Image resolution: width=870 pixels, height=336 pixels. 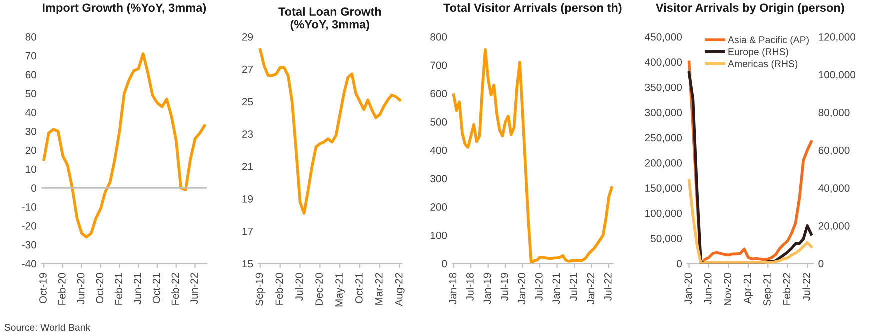 What do you see at coordinates (453, 288) in the screenshot?
I see `x-tick-label: Jan-18` at bounding box center [453, 288].